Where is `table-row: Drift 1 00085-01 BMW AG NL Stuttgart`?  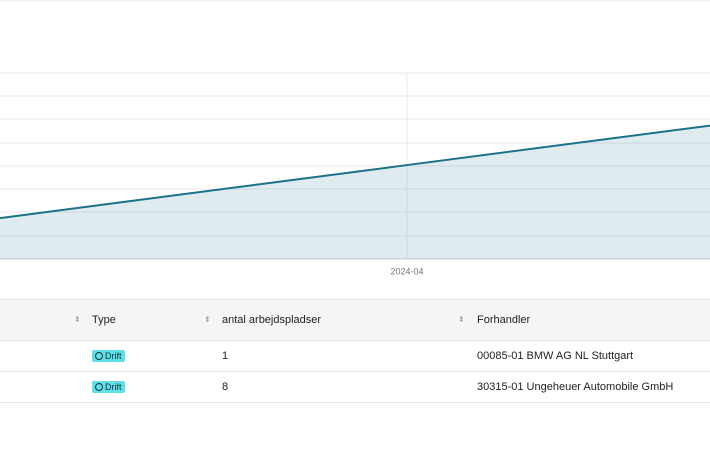 table-row: Drift 1 00085-01 BMW AG NL Stuttgart is located at coordinates (355, 356).